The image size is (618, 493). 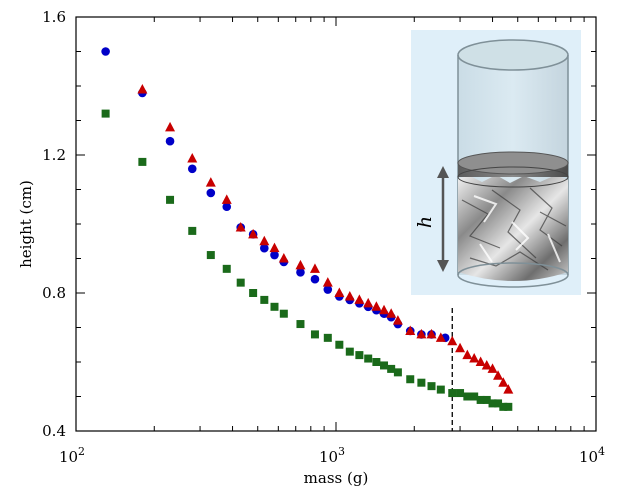 What do you see at coordinates (443, 266) in the screenshot?
I see `height-arrow-head-down` at bounding box center [443, 266].